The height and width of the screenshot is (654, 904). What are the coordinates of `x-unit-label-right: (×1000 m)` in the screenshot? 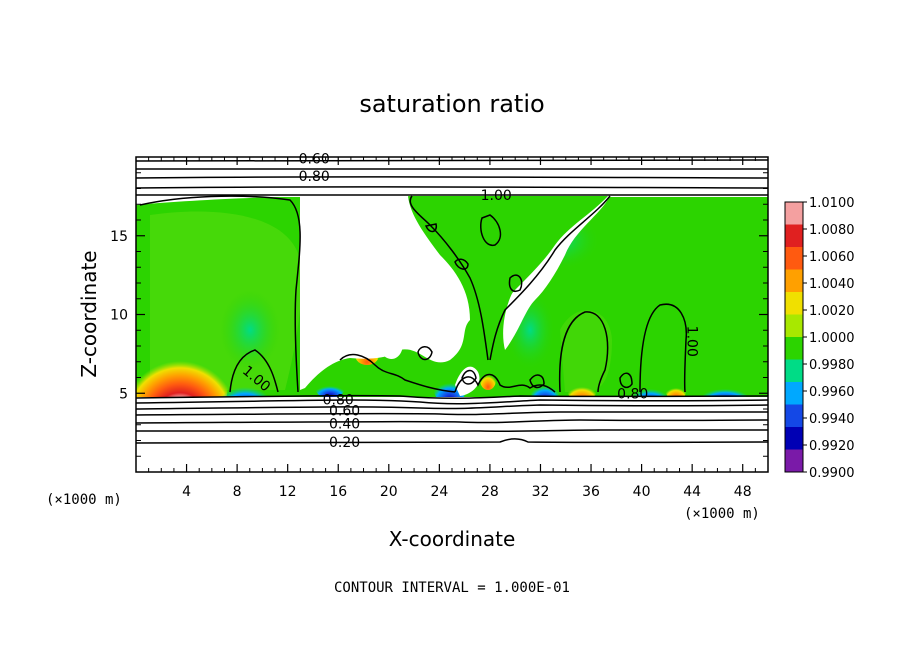 It's located at (722, 514).